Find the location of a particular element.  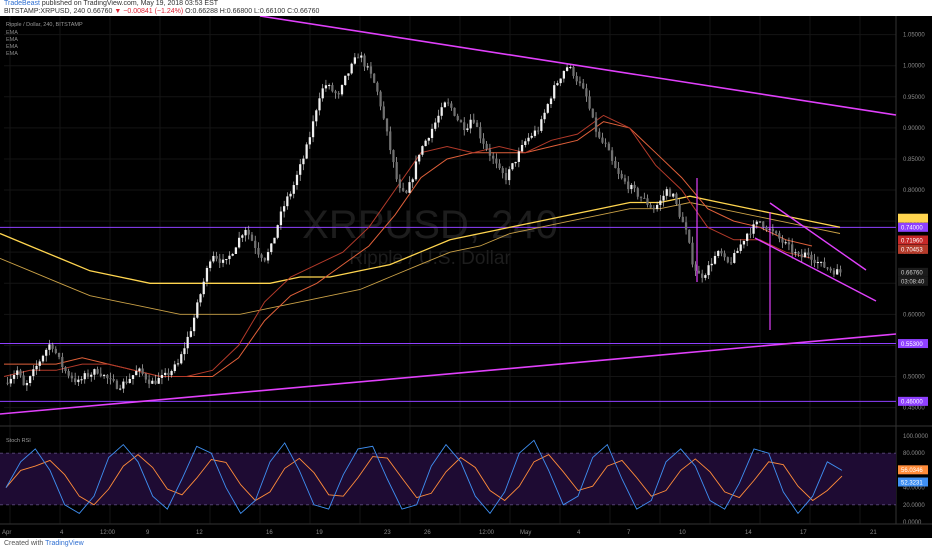

ema_long-line is located at coordinates (420, 239).